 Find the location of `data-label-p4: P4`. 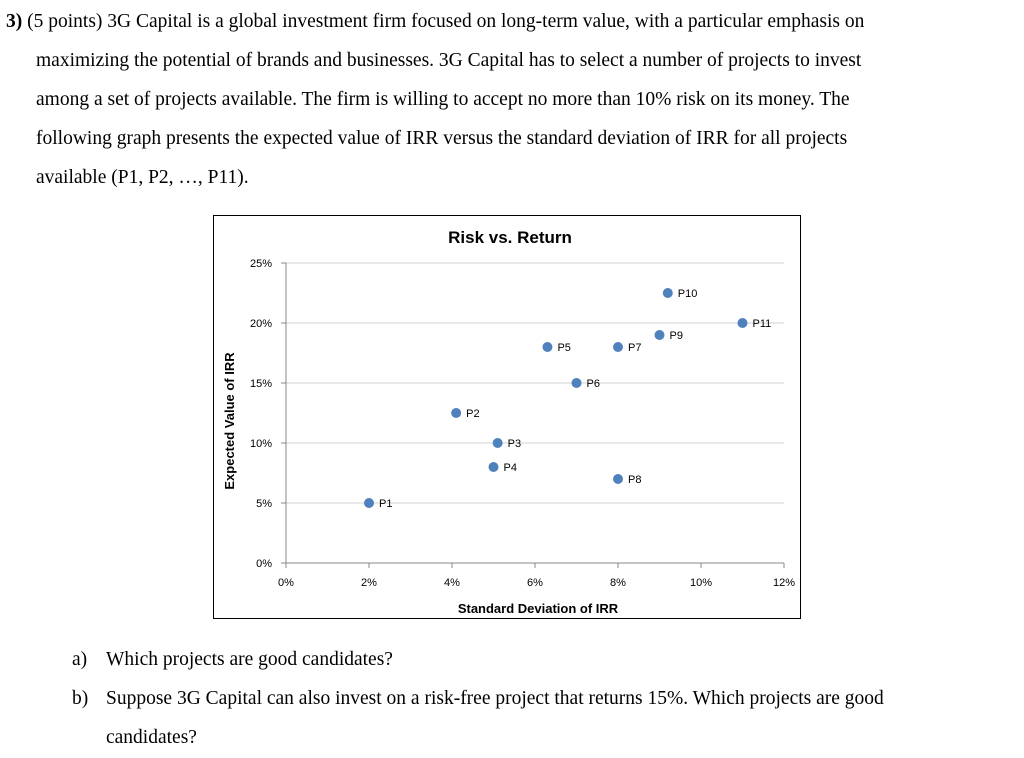

data-label-p4: P4 is located at coordinates (510, 468).